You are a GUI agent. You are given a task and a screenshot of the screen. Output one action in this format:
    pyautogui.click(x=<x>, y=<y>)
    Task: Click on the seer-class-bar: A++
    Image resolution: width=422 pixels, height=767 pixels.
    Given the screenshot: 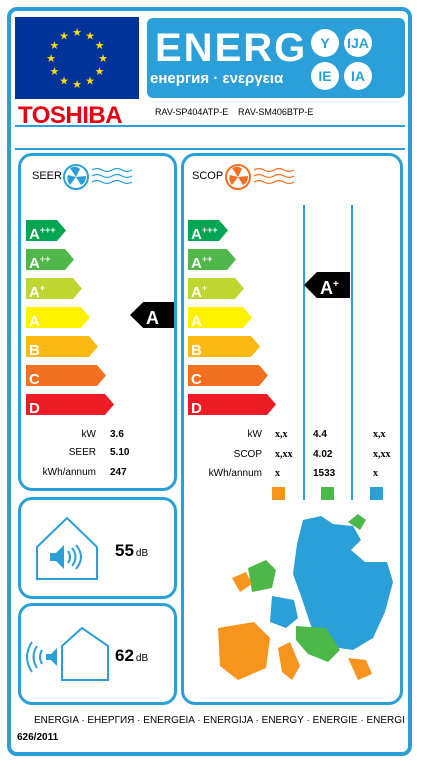 What is the action you would take?
    pyautogui.click(x=50, y=259)
    